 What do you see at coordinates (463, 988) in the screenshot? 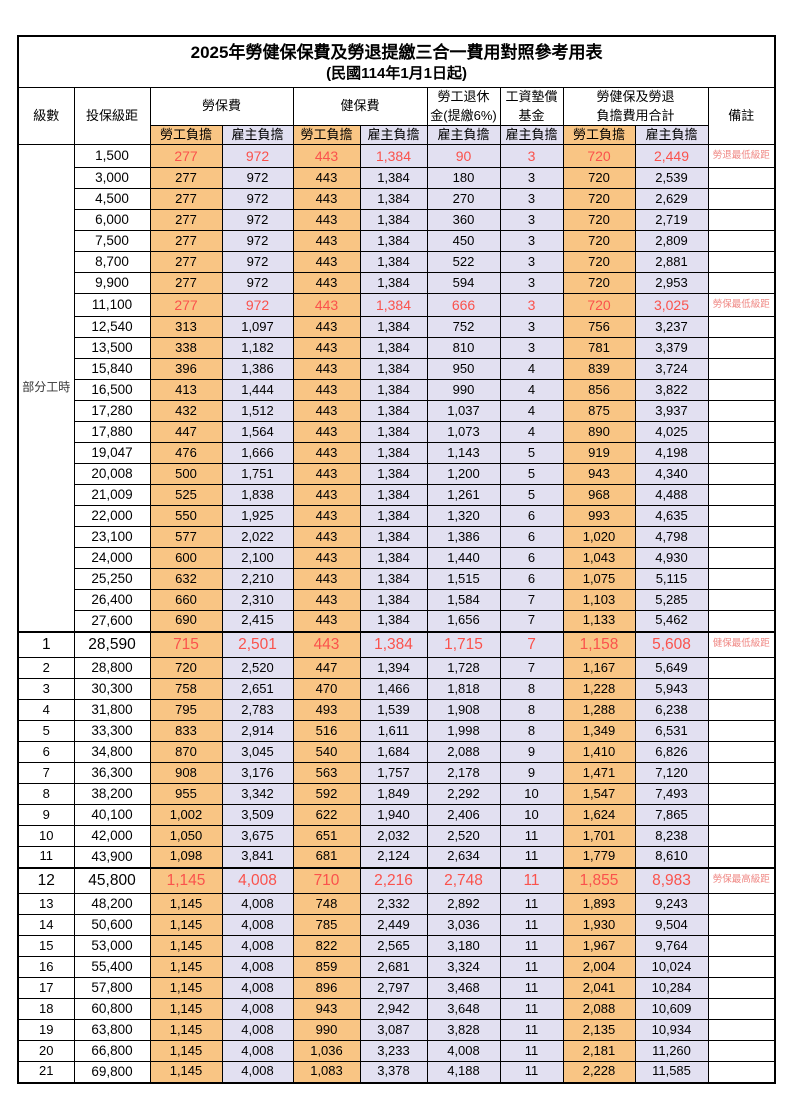
I see `cell-pension-employer: 3,468` at bounding box center [463, 988].